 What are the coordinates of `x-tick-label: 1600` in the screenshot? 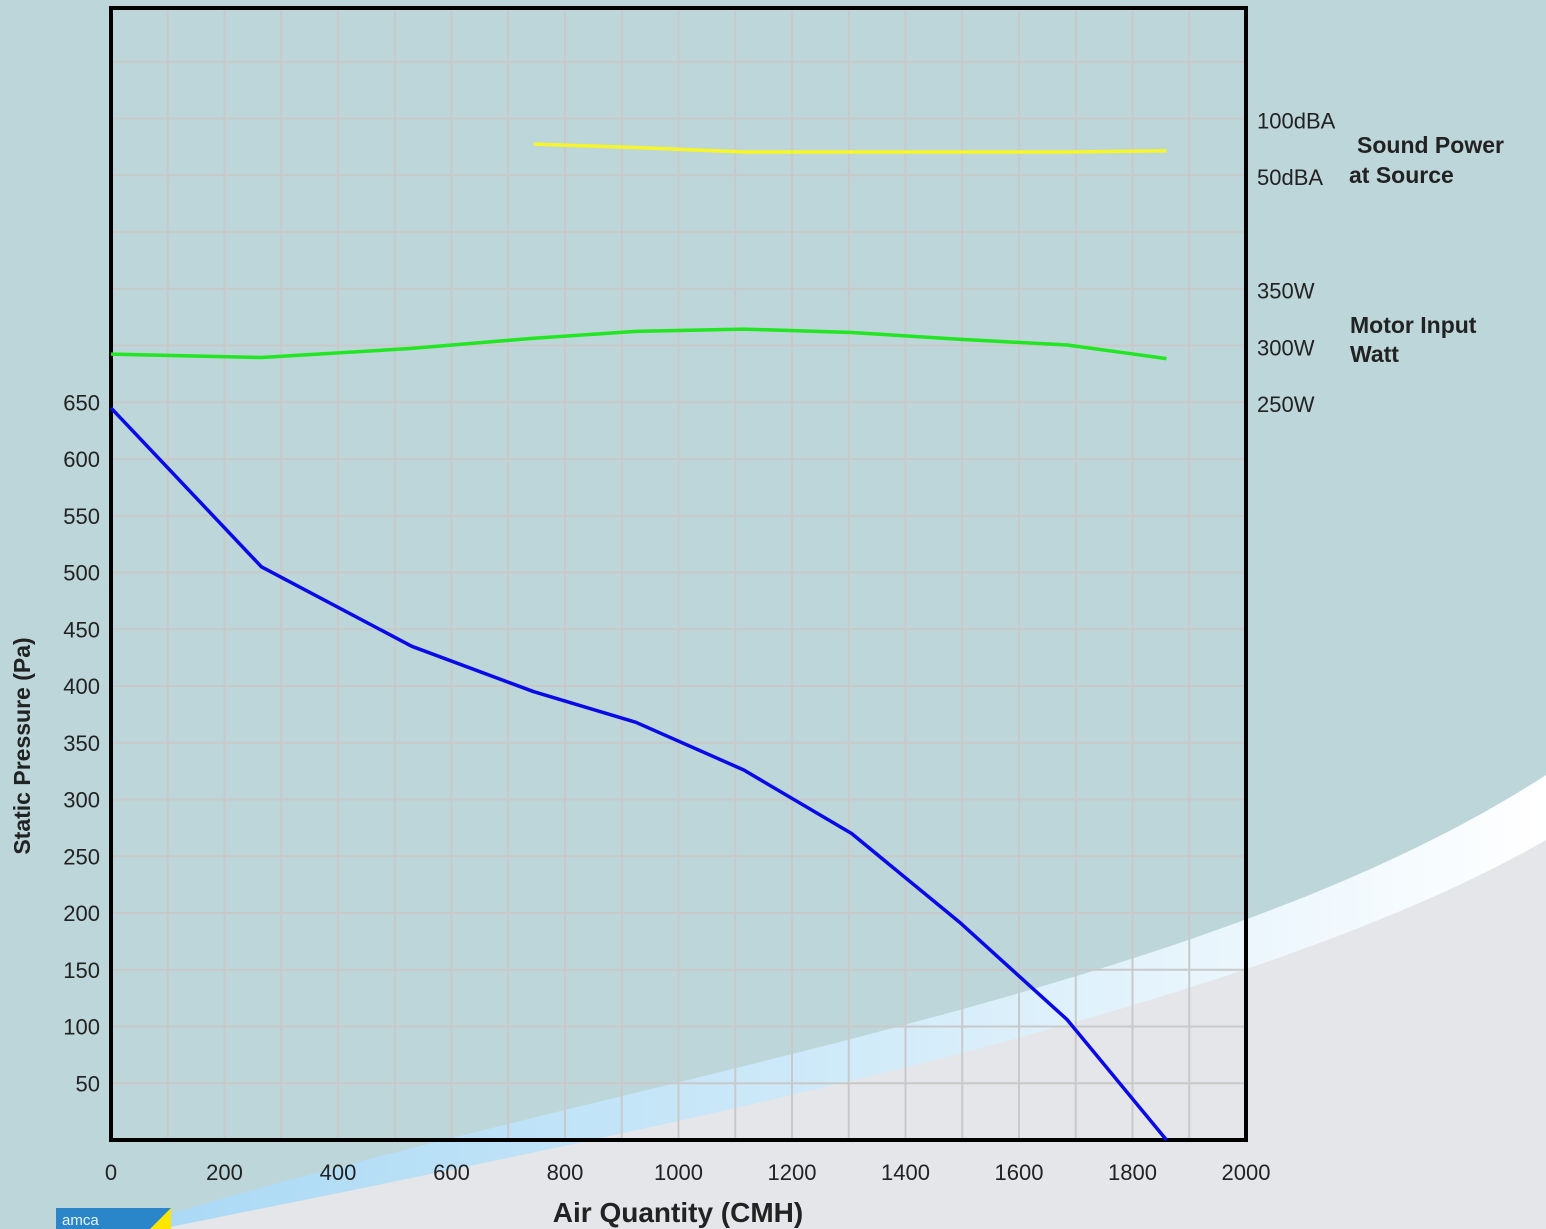 It's located at (1019, 1172).